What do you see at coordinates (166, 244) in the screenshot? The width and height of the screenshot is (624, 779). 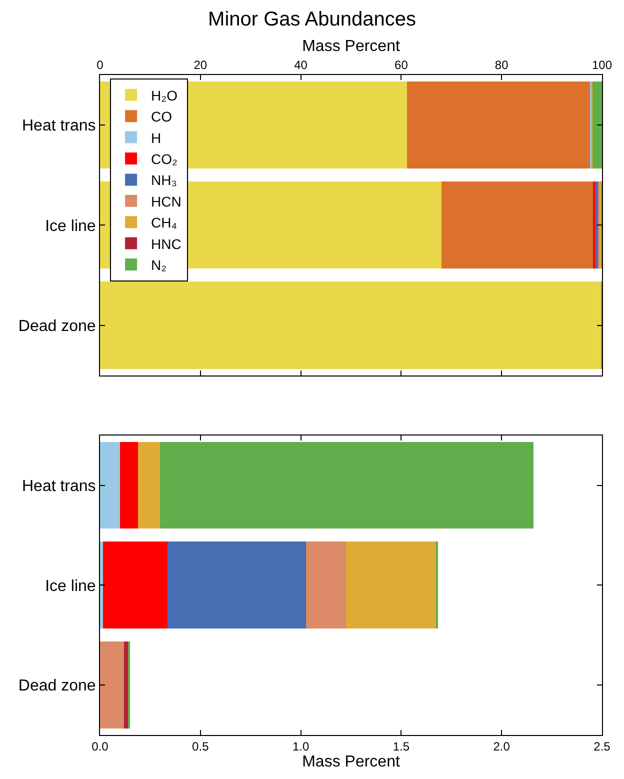 I see `legend-label: HNC` at bounding box center [166, 244].